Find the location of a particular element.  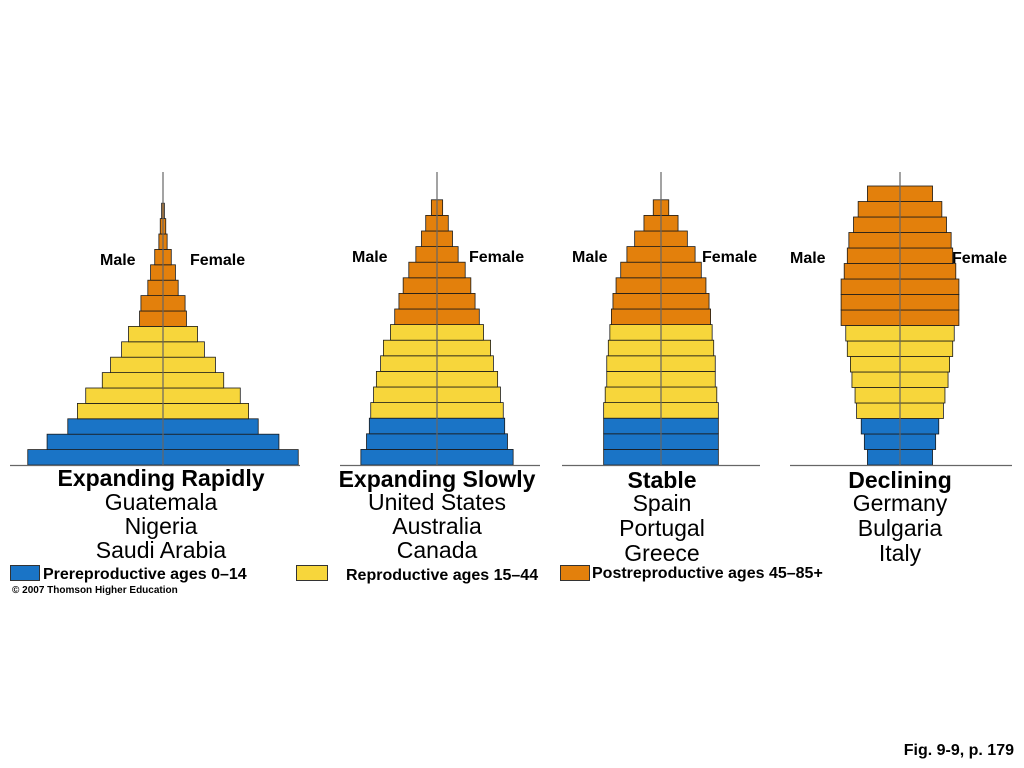

country-label: Spain is located at coordinates (662, 503).